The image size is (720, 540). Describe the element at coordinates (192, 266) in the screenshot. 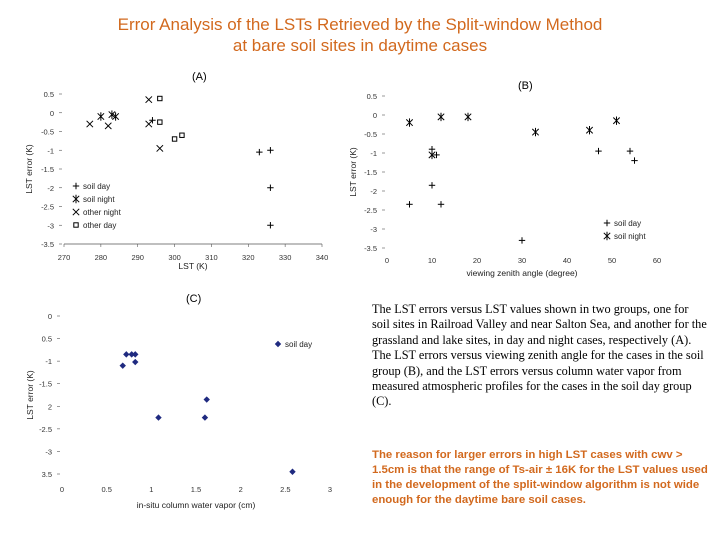

I see `x-axis-title: LST (K)` at that location.